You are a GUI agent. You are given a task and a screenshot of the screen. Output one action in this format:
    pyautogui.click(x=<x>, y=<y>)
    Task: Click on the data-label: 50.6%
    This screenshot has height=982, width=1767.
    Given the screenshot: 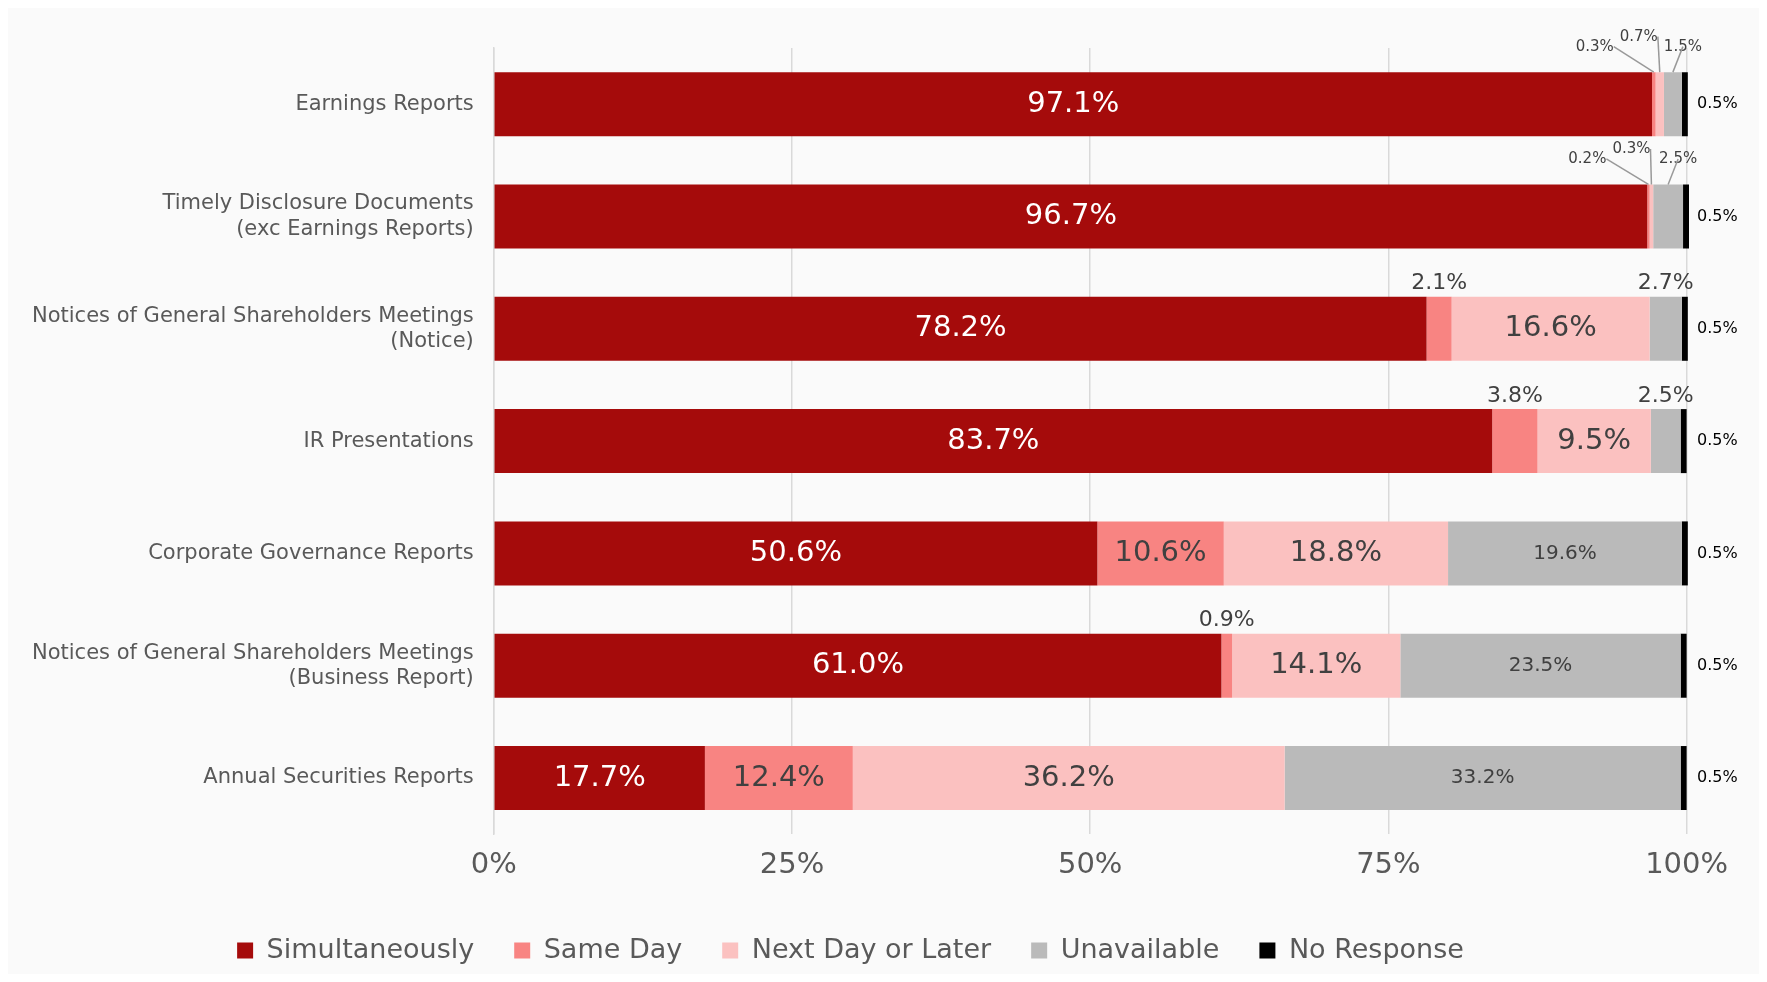 What is the action you would take?
    pyautogui.click(x=795, y=550)
    